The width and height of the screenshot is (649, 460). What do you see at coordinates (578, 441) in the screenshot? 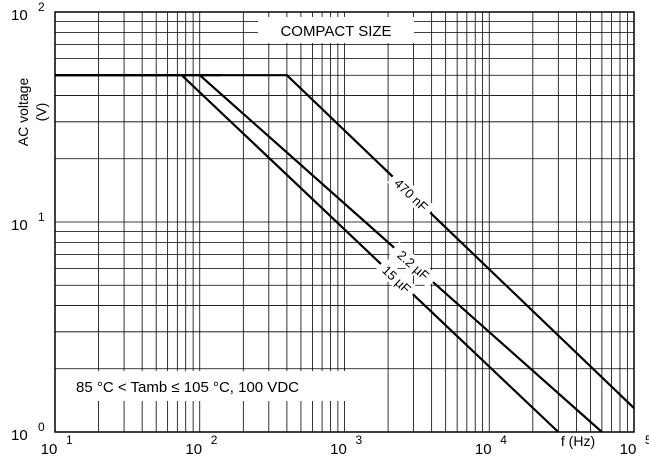
I see `x-axis-label: f (Hz)` at bounding box center [578, 441].